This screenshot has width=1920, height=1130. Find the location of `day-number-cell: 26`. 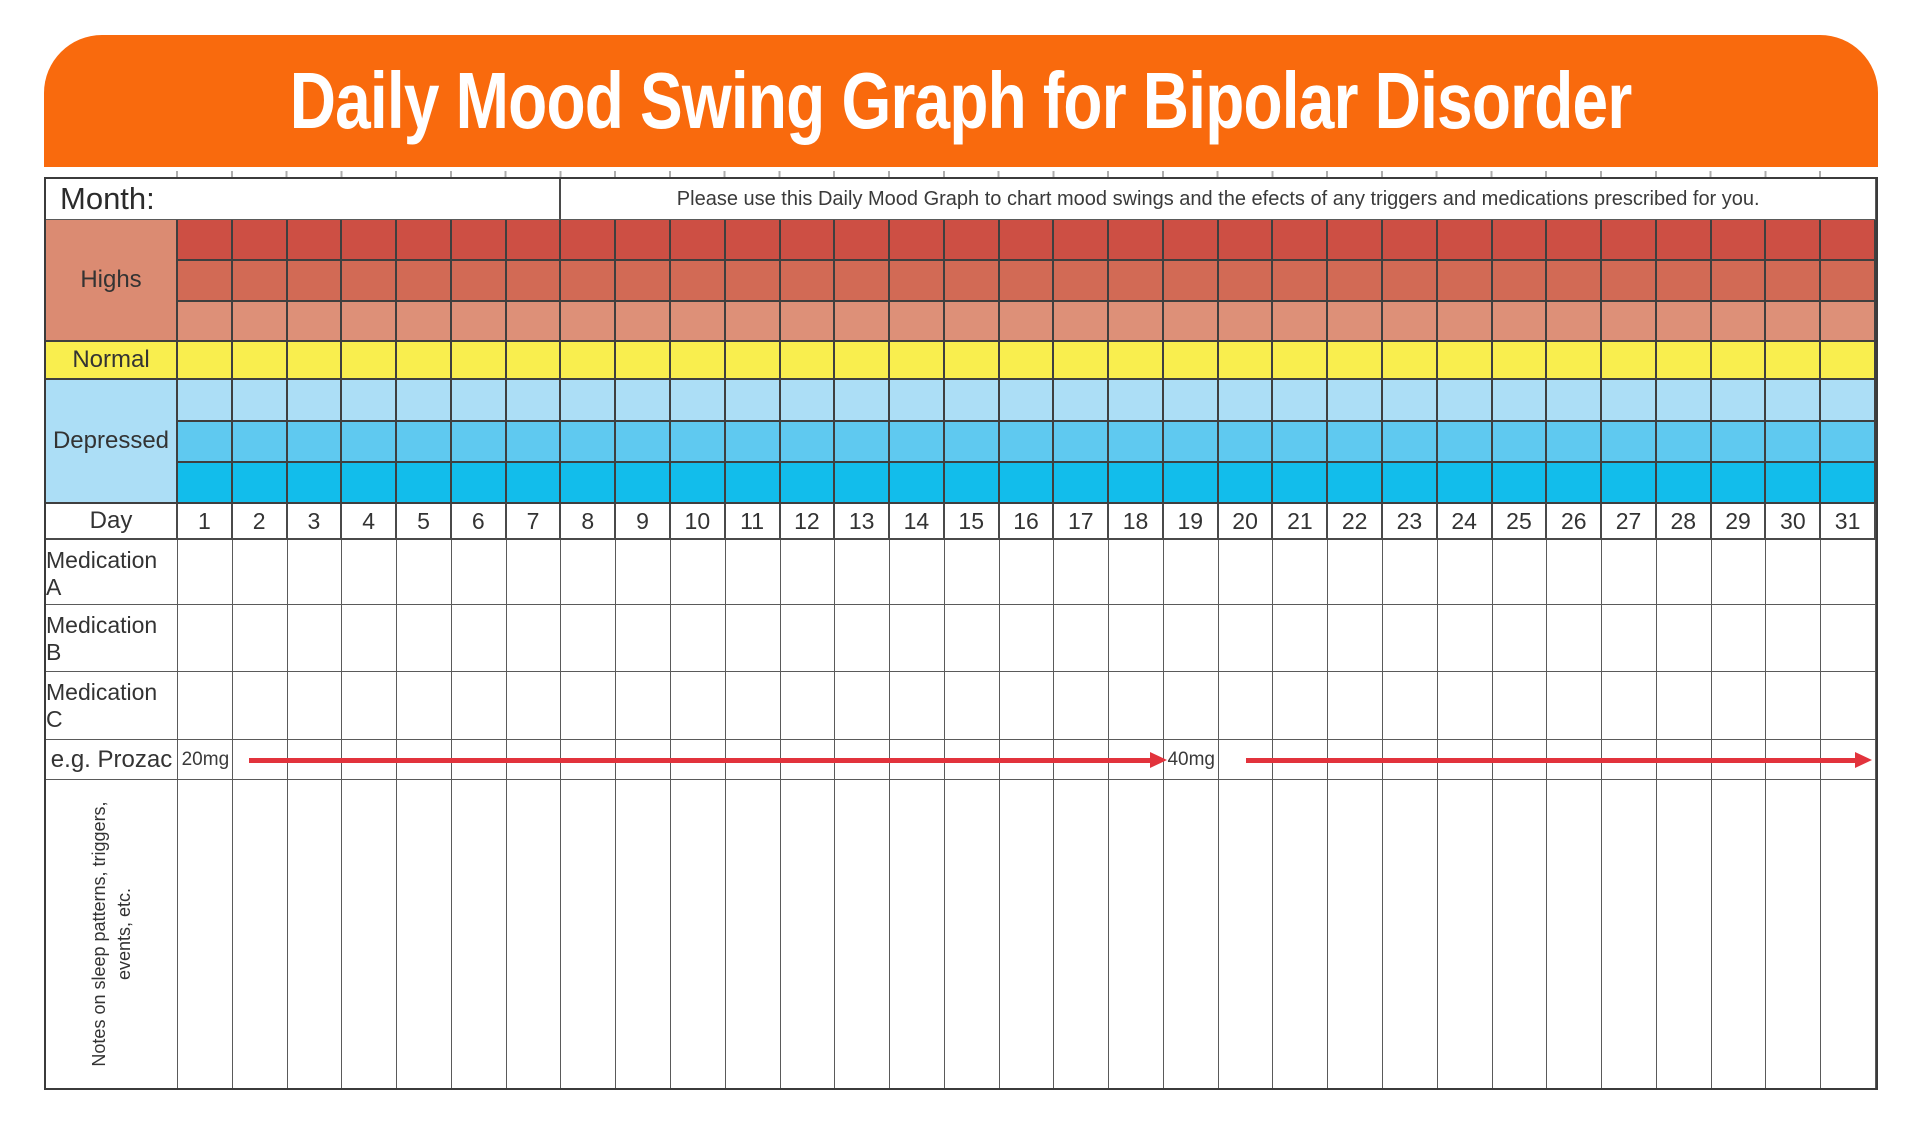

day-number-cell: 26 is located at coordinates (1575, 522).